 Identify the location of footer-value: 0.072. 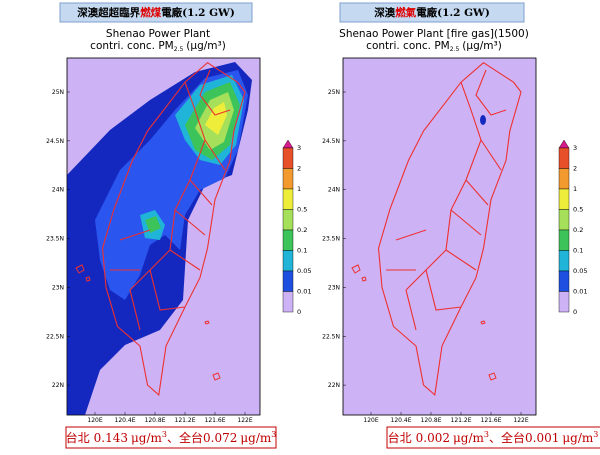
(220, 438).